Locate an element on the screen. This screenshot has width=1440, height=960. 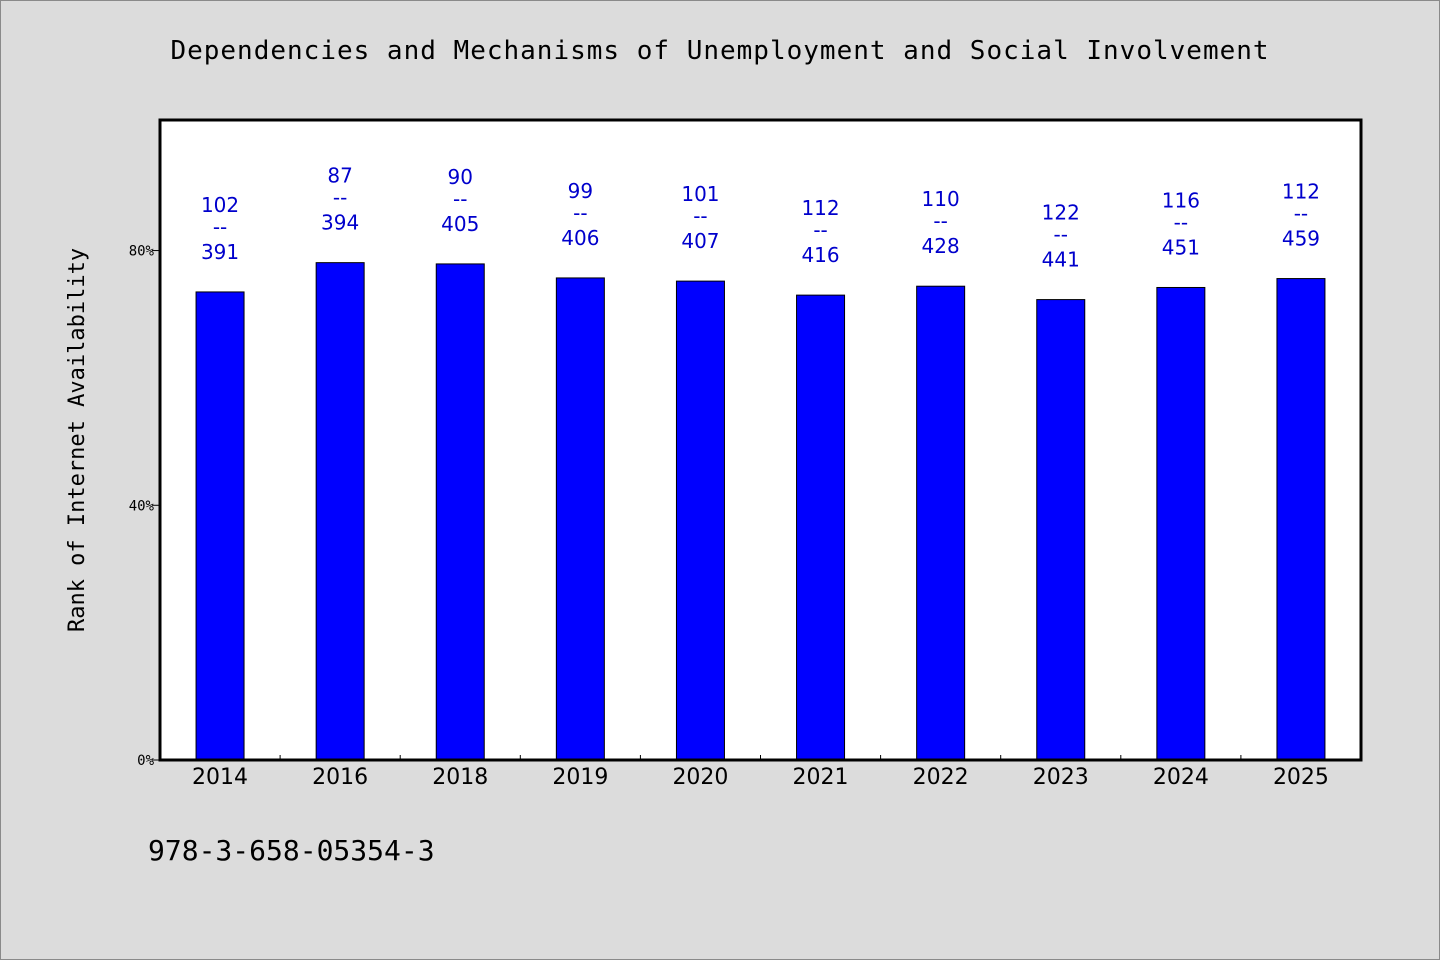
bar-2025 is located at coordinates (1301, 519).